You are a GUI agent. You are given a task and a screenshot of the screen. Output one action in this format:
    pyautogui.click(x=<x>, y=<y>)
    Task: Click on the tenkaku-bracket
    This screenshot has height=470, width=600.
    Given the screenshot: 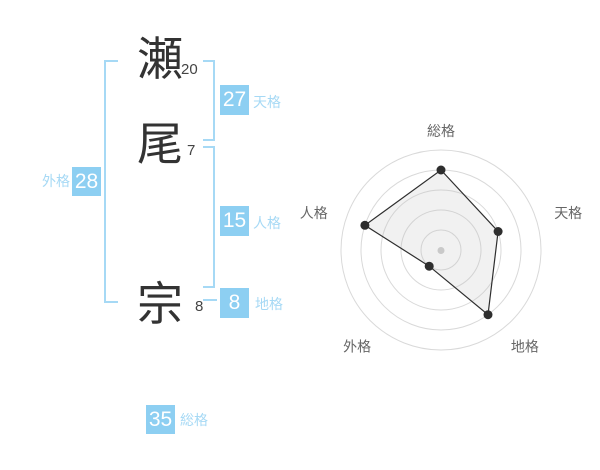 What is the action you would take?
    pyautogui.click(x=209, y=100)
    